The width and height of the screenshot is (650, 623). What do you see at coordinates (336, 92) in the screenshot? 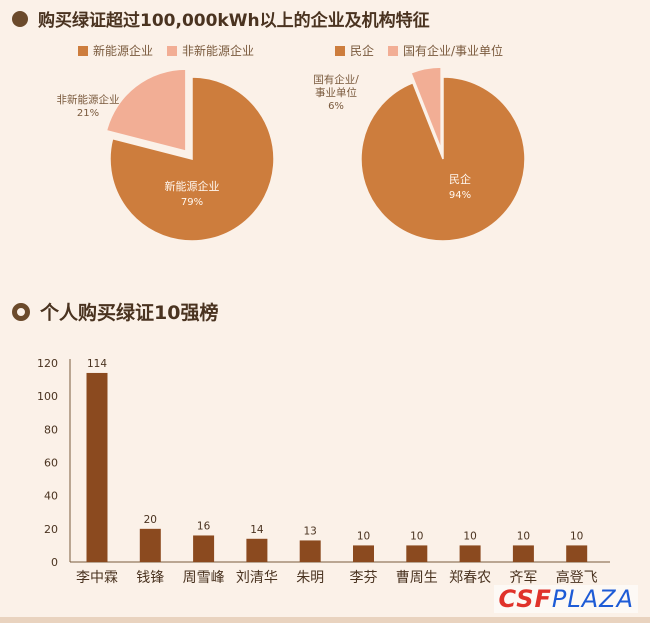
I see `slice-label: 事业单位` at bounding box center [336, 92].